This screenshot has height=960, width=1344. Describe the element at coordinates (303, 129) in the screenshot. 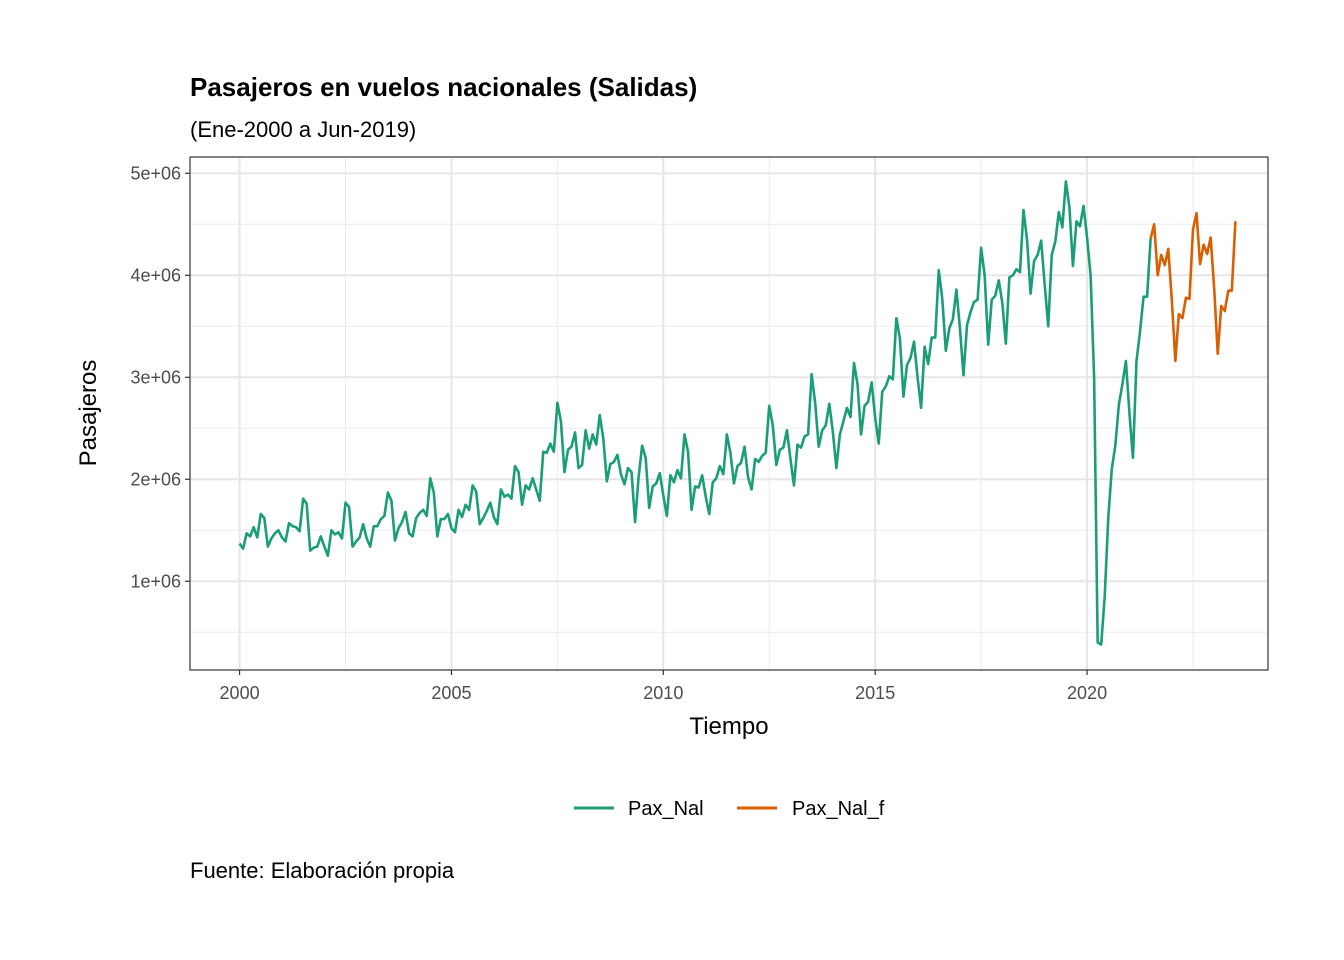

I see `chart-subtitle: (Ene-2000 a Jun-2019)` at that location.